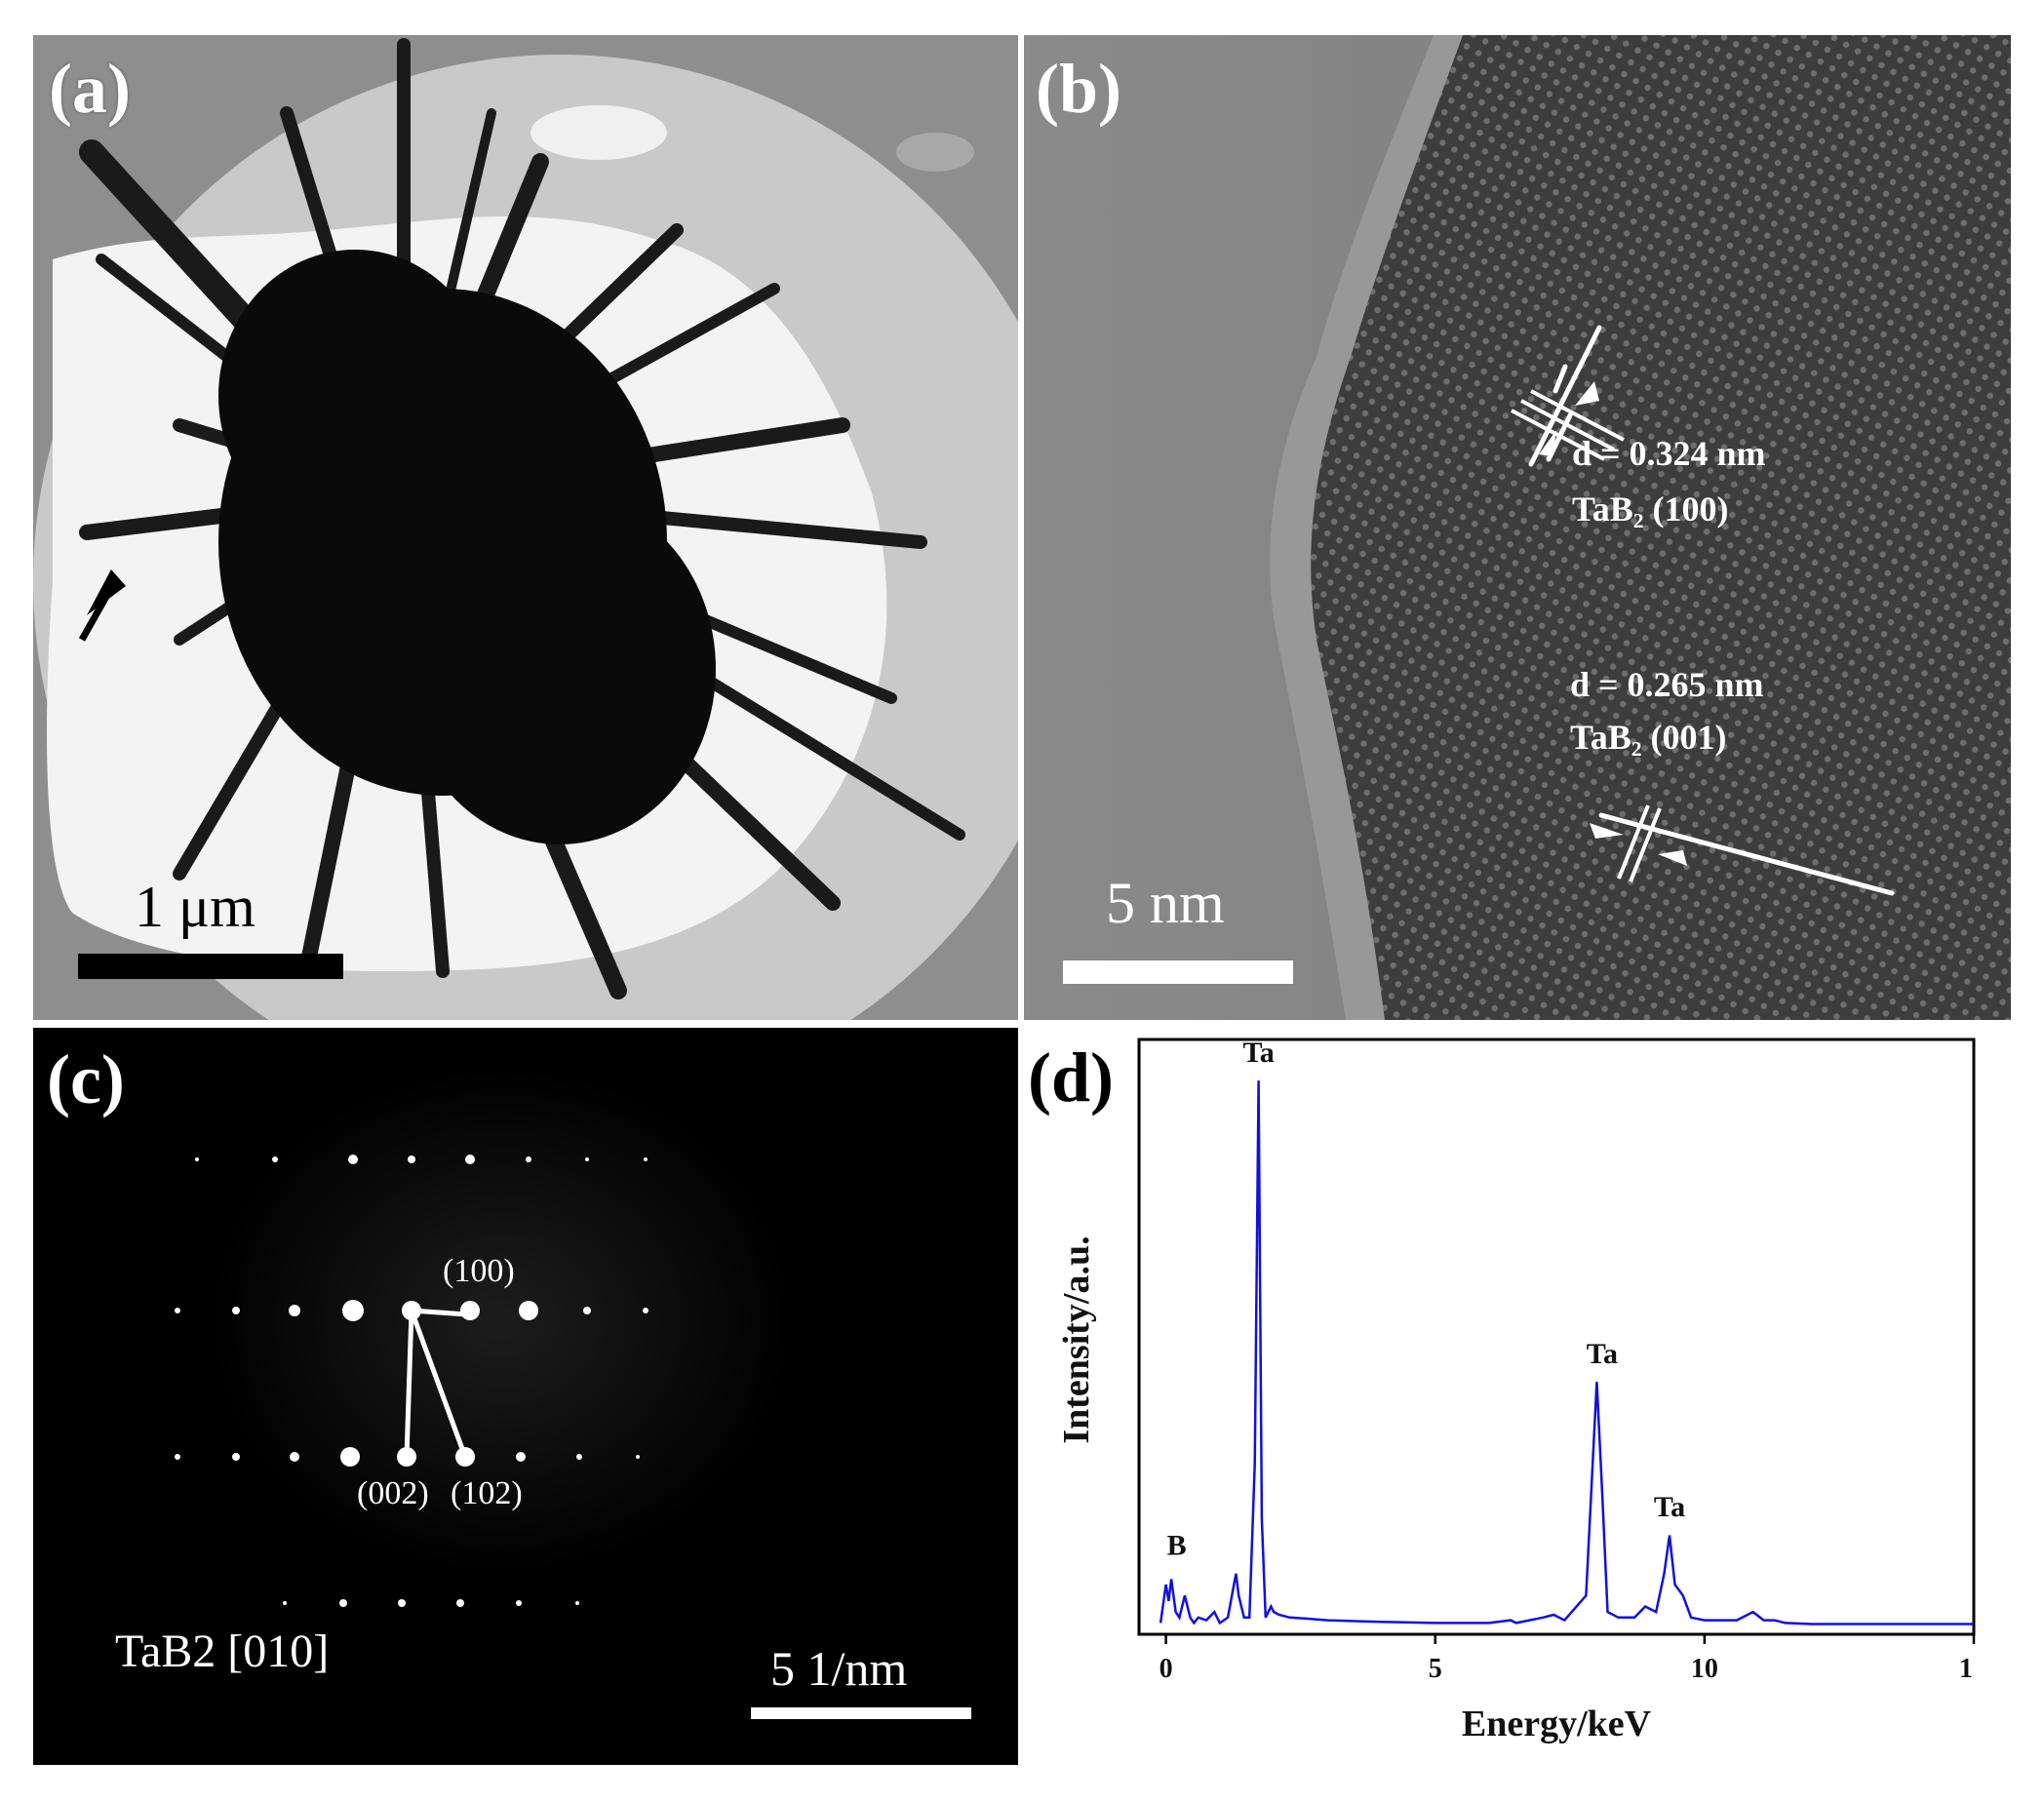  I want to click on x-tick-label: 1, so click(1966, 1669).